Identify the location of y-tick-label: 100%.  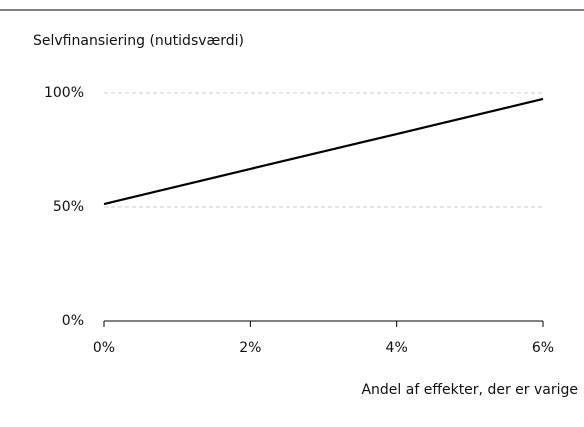
(64, 93).